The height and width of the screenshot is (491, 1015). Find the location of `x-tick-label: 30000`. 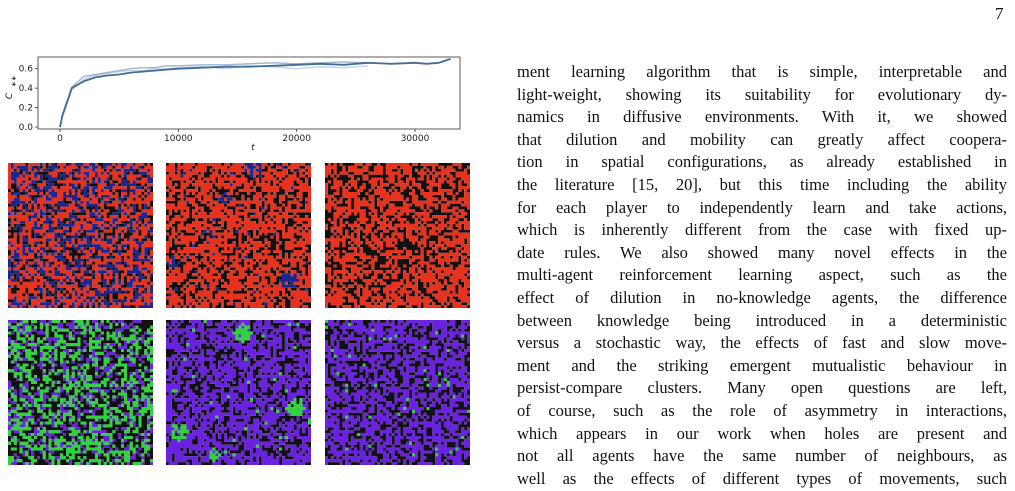

x-tick-label: 30000 is located at coordinates (415, 139).